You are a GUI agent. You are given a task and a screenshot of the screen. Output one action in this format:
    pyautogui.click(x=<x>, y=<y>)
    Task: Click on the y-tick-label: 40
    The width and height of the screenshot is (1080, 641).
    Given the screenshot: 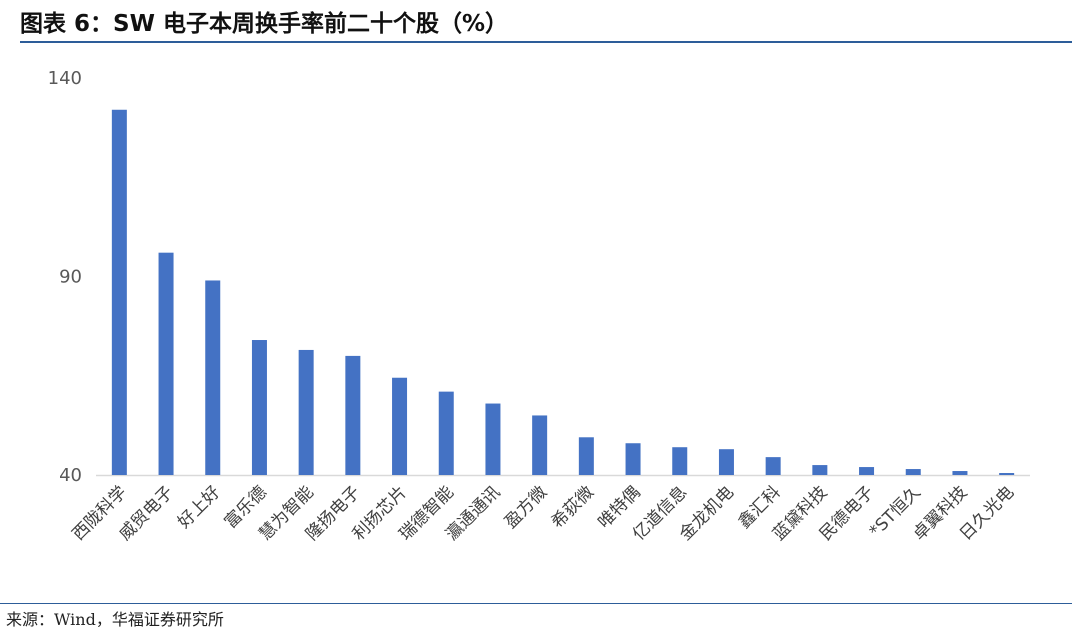 What is the action you would take?
    pyautogui.click(x=70, y=475)
    